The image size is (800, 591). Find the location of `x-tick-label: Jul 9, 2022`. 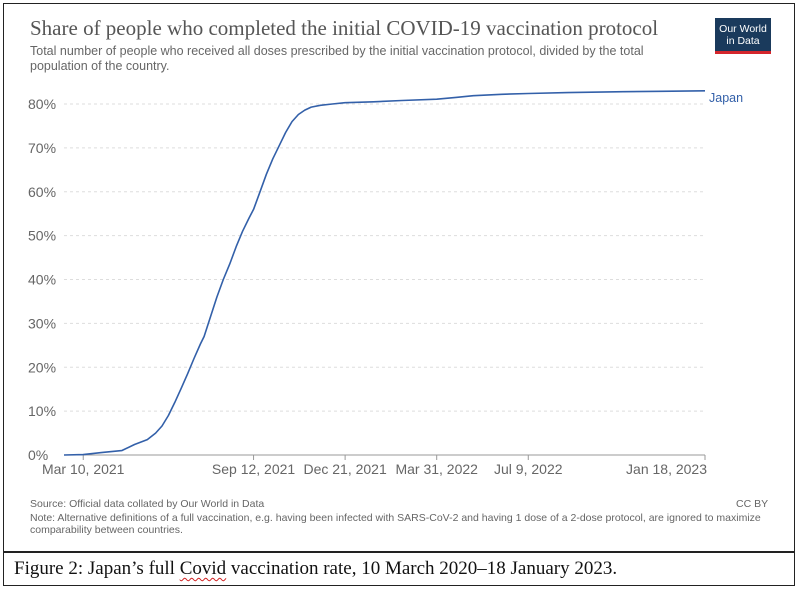

x-tick-label: Jul 9, 2022 is located at coordinates (528, 469).